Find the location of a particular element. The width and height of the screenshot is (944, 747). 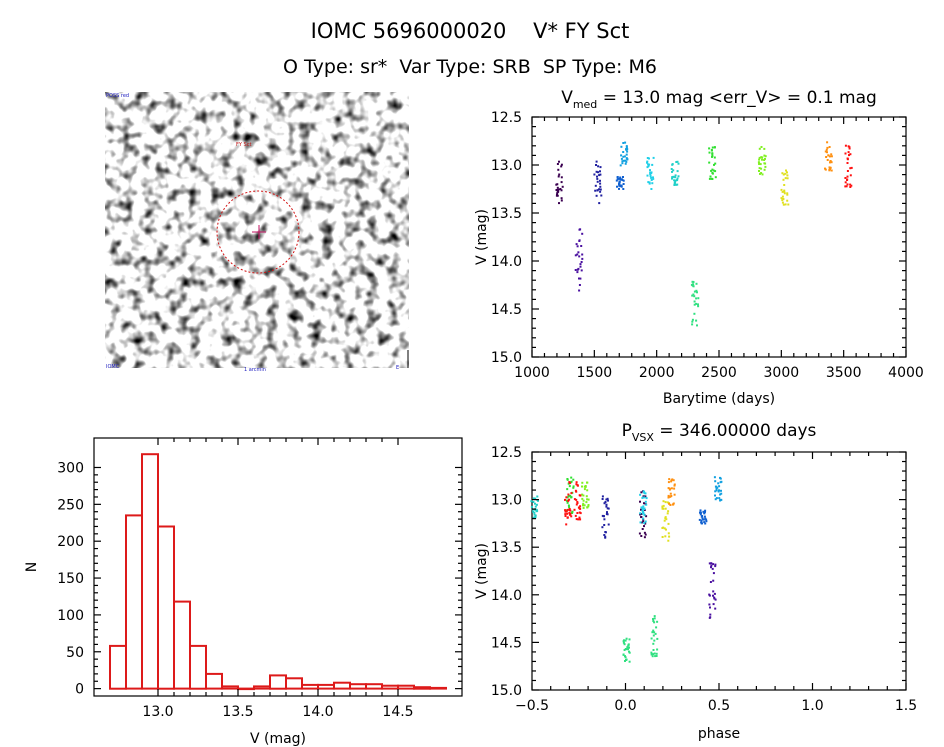

finder-label-bottom-left: IOMC is located at coordinates (113, 367).